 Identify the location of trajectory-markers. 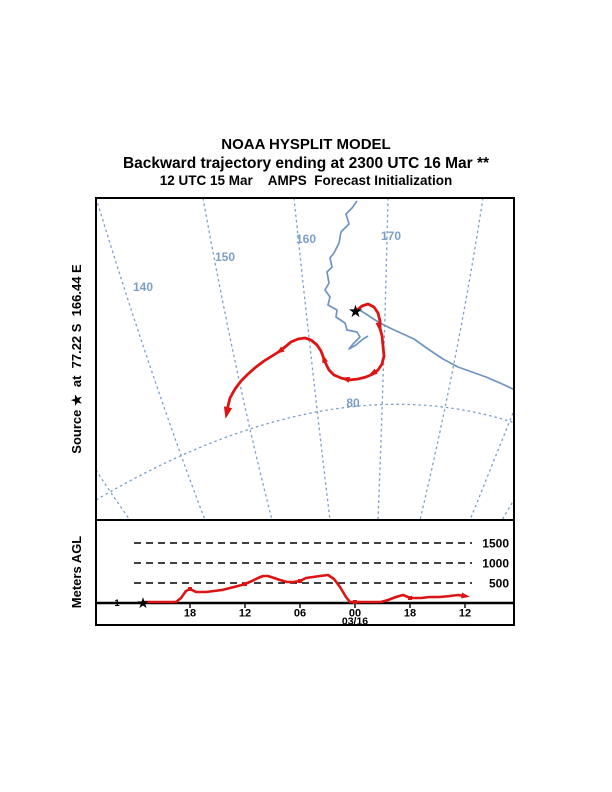
(302, 370).